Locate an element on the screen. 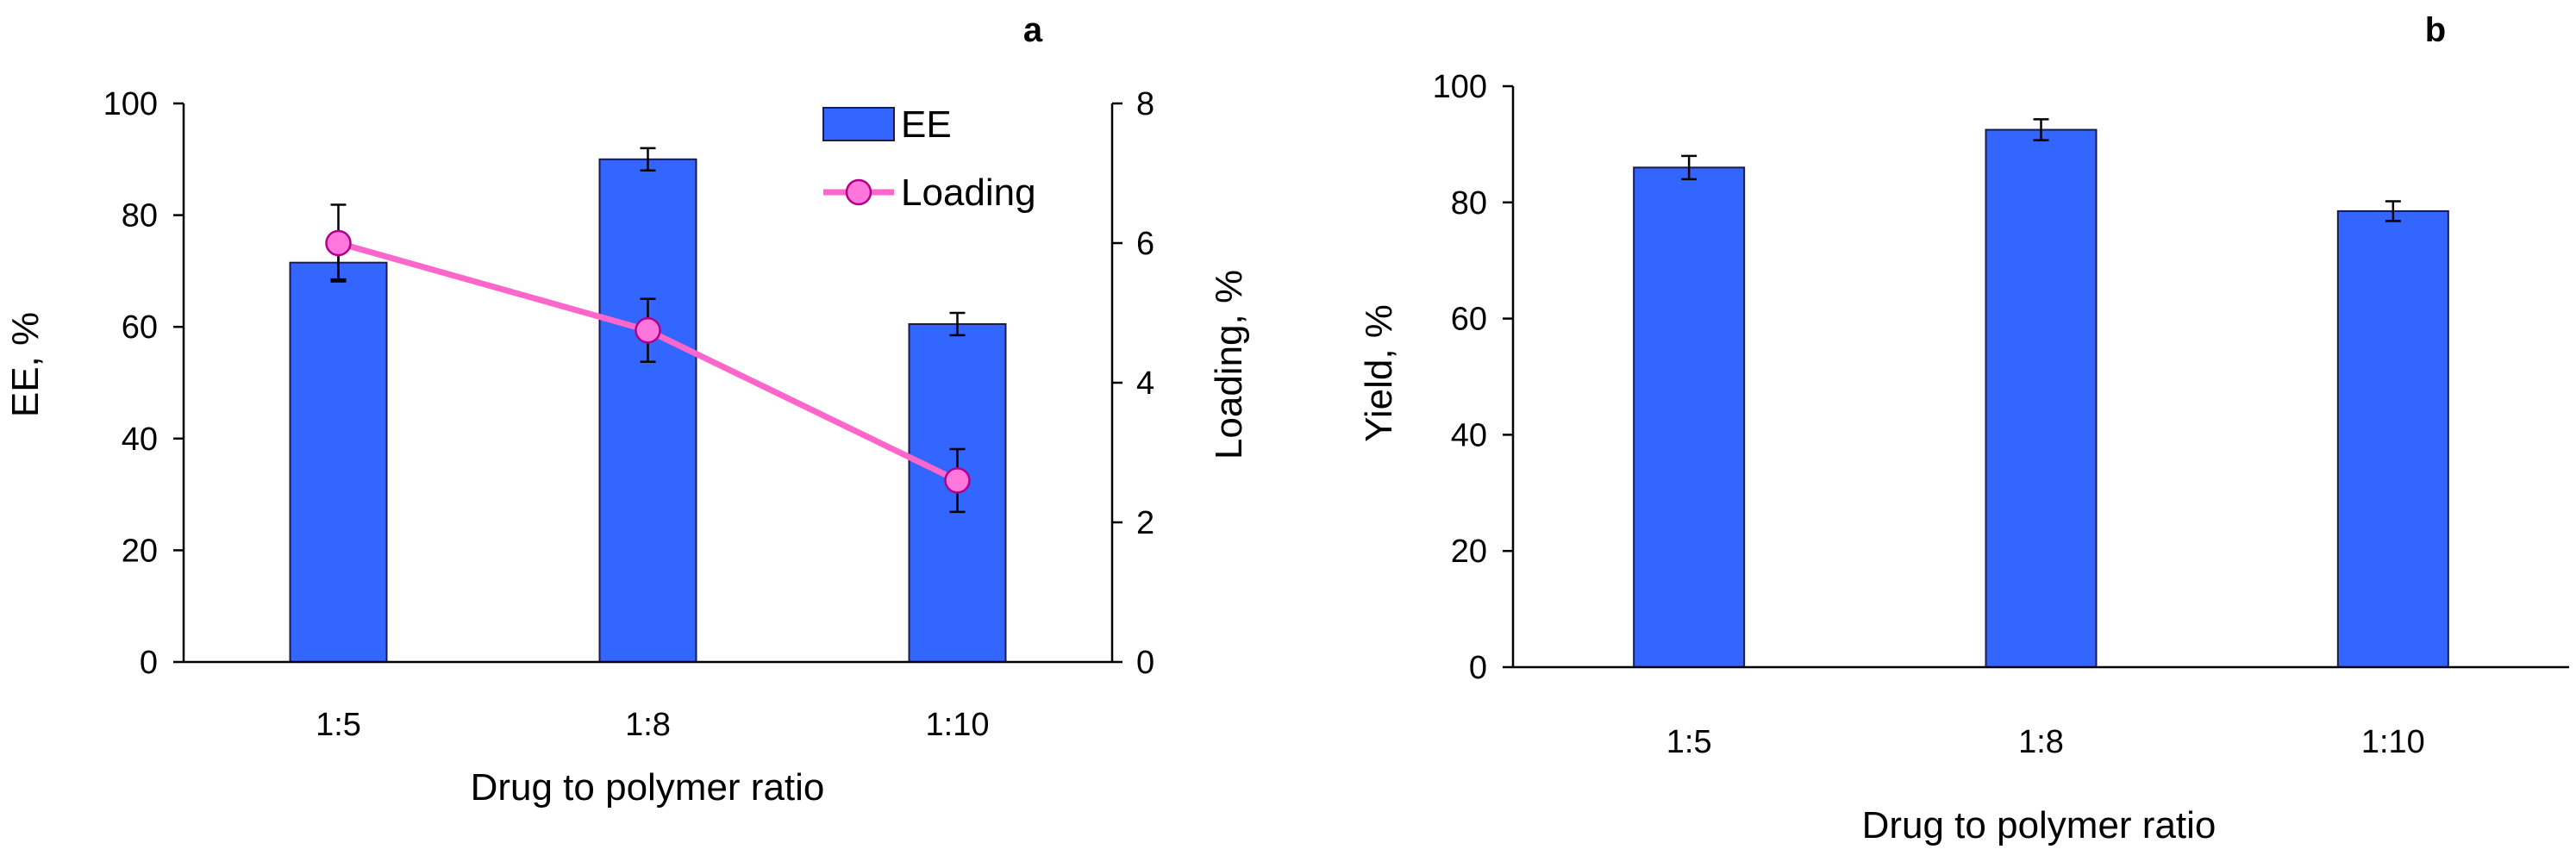 This screenshot has width=2576, height=868. panel-b-x-tick-1:8: 1:8 is located at coordinates (2041, 742).